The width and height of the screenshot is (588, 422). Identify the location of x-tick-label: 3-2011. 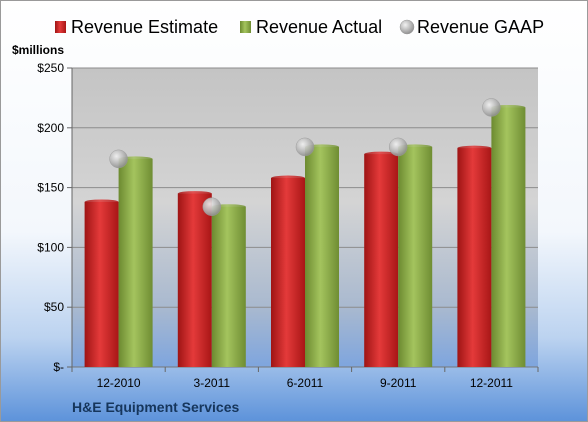
(212, 383).